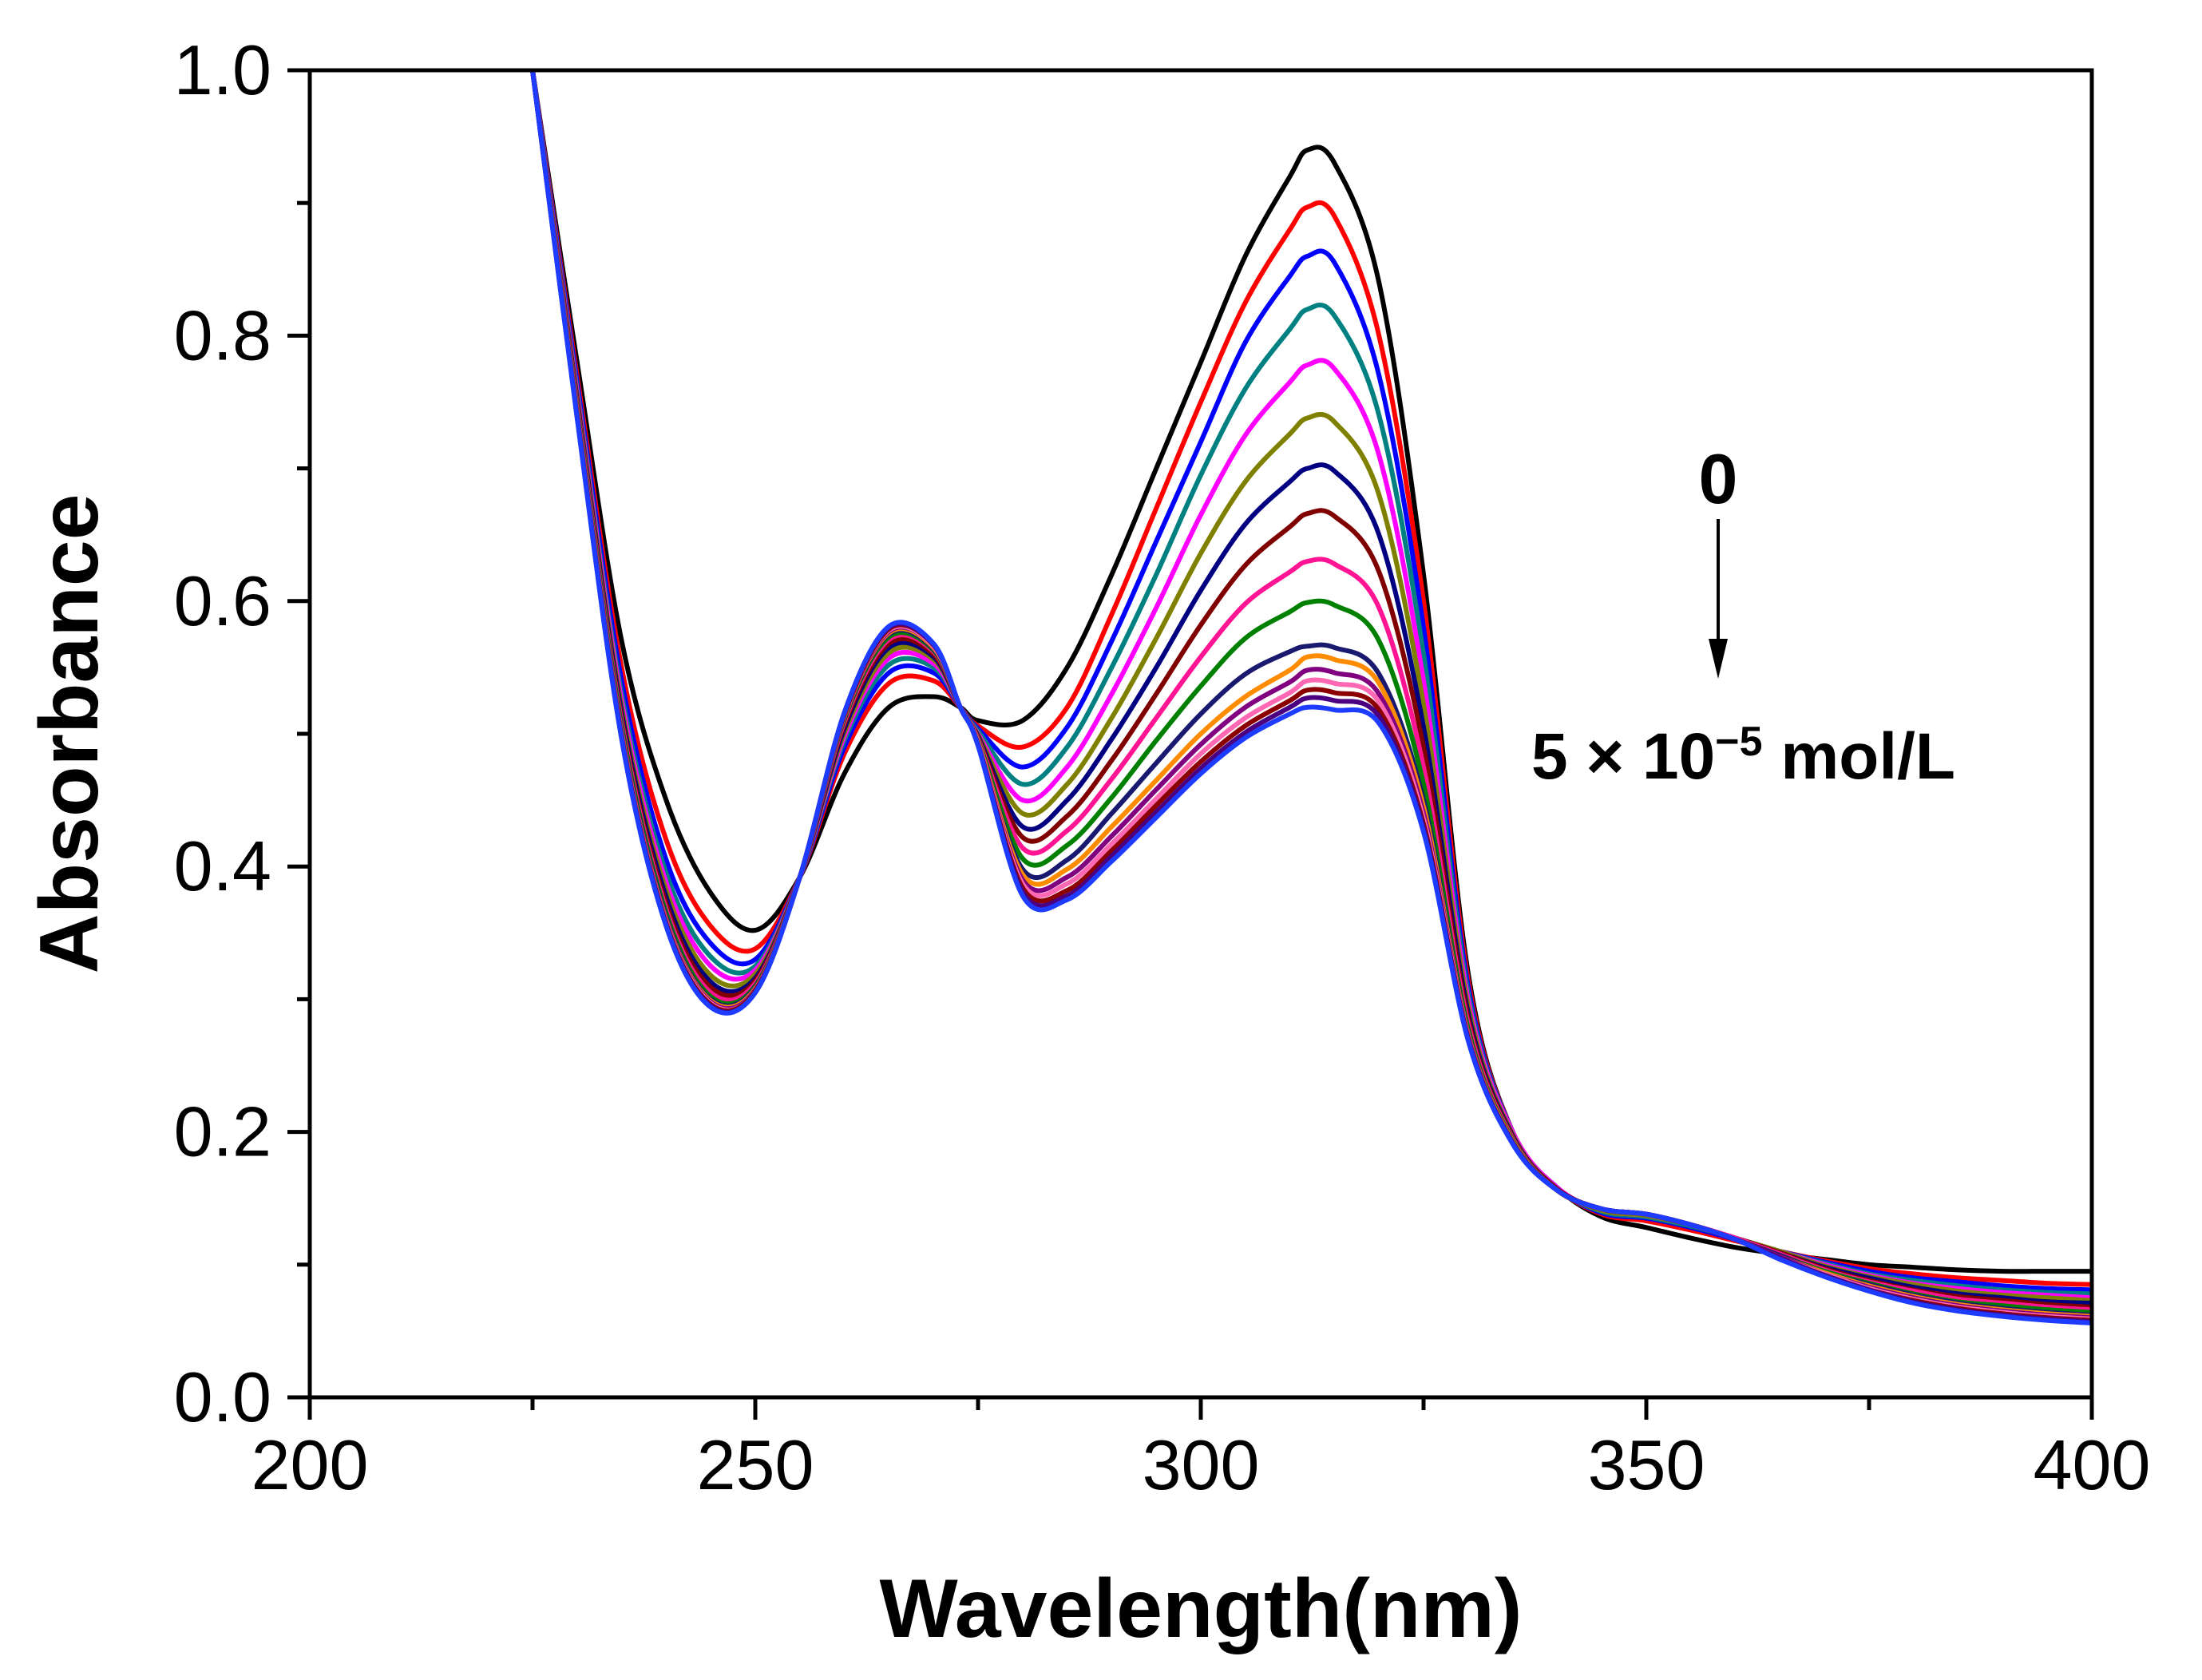 This screenshot has width=2202, height=1680. I want to click on y-axis-ticks, so click(298, 734).